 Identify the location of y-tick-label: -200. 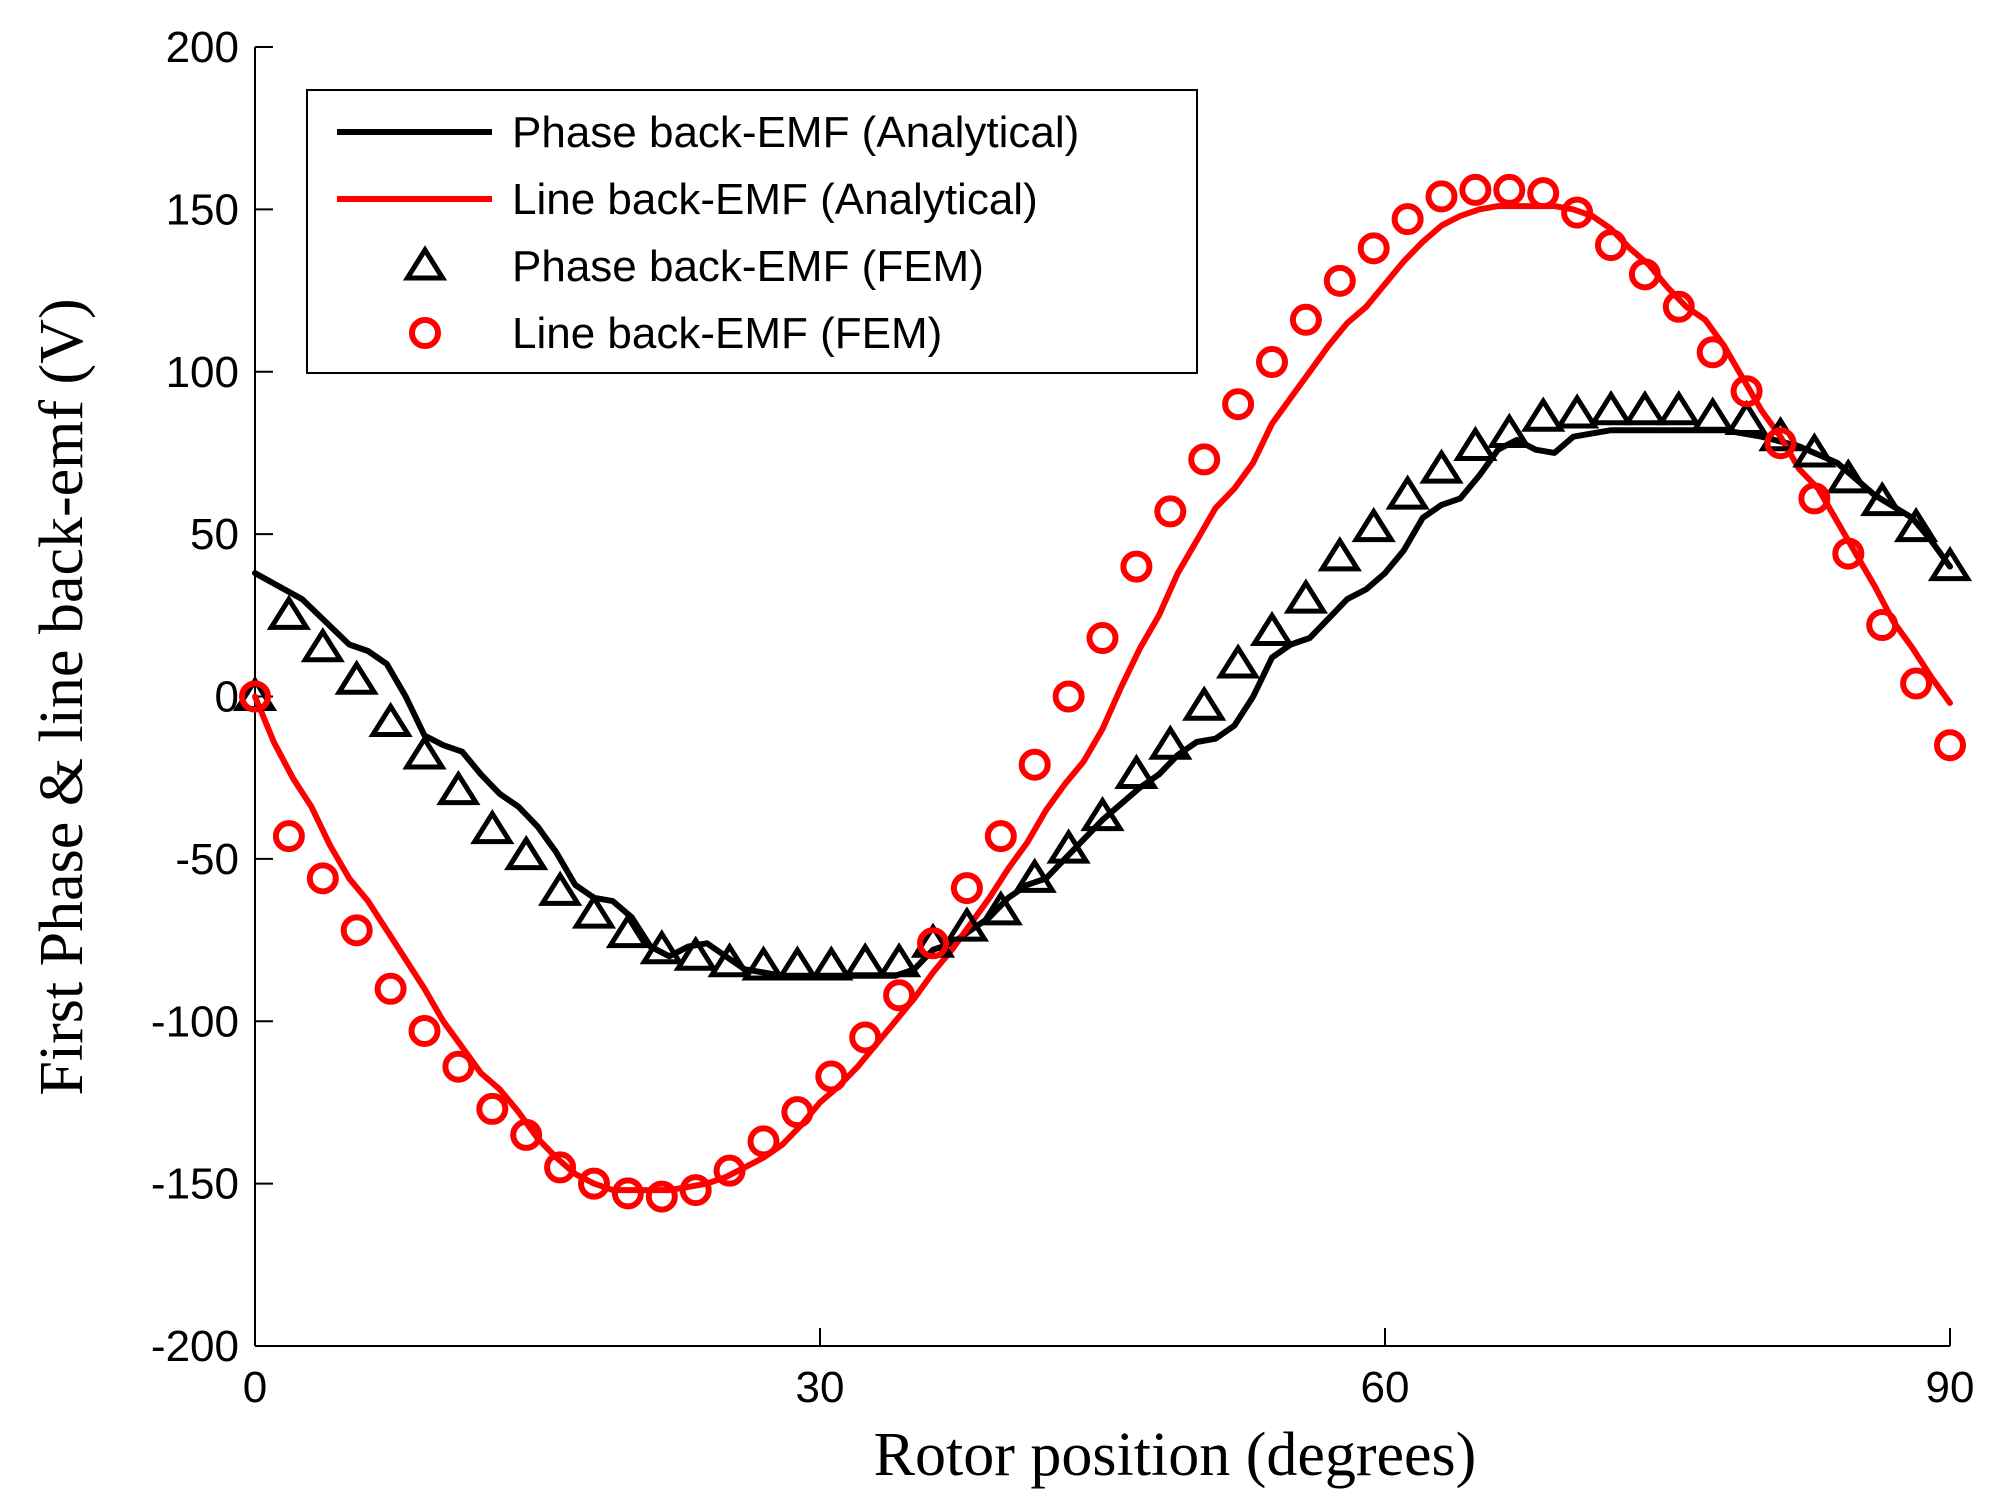
(195, 1346).